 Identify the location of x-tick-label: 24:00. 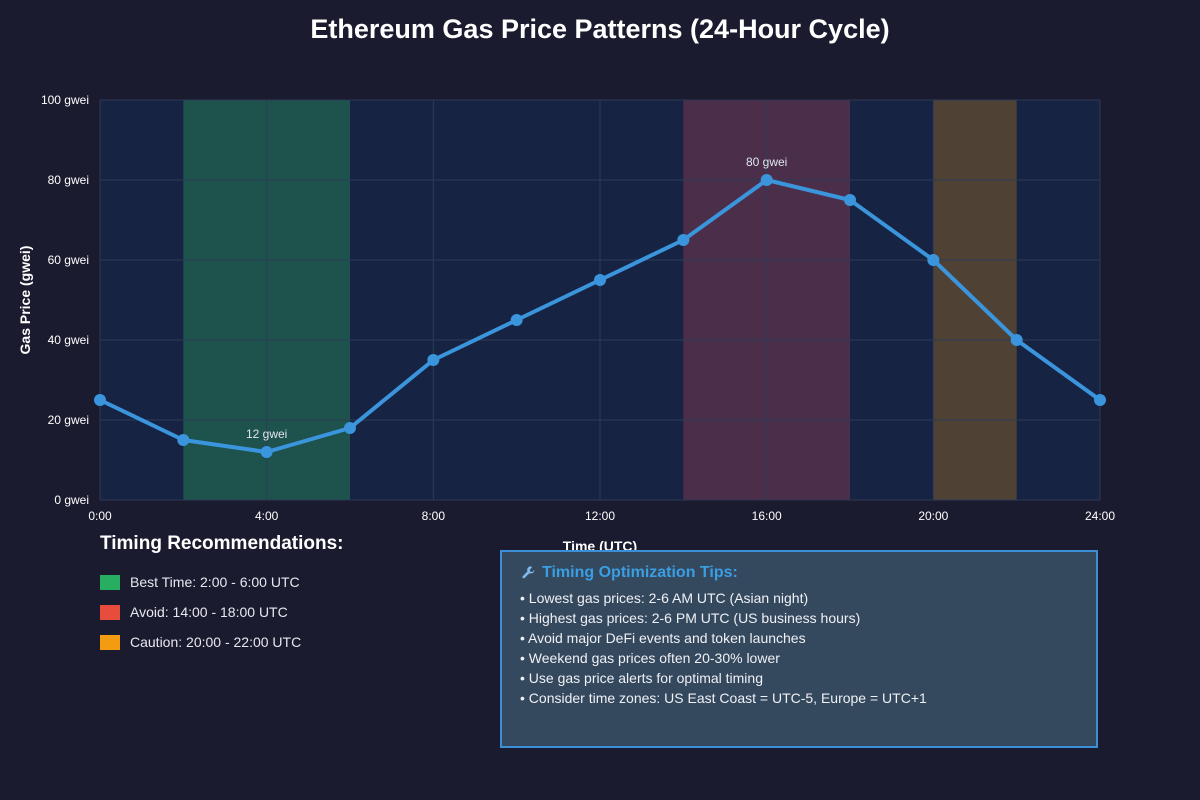
(1100, 516).